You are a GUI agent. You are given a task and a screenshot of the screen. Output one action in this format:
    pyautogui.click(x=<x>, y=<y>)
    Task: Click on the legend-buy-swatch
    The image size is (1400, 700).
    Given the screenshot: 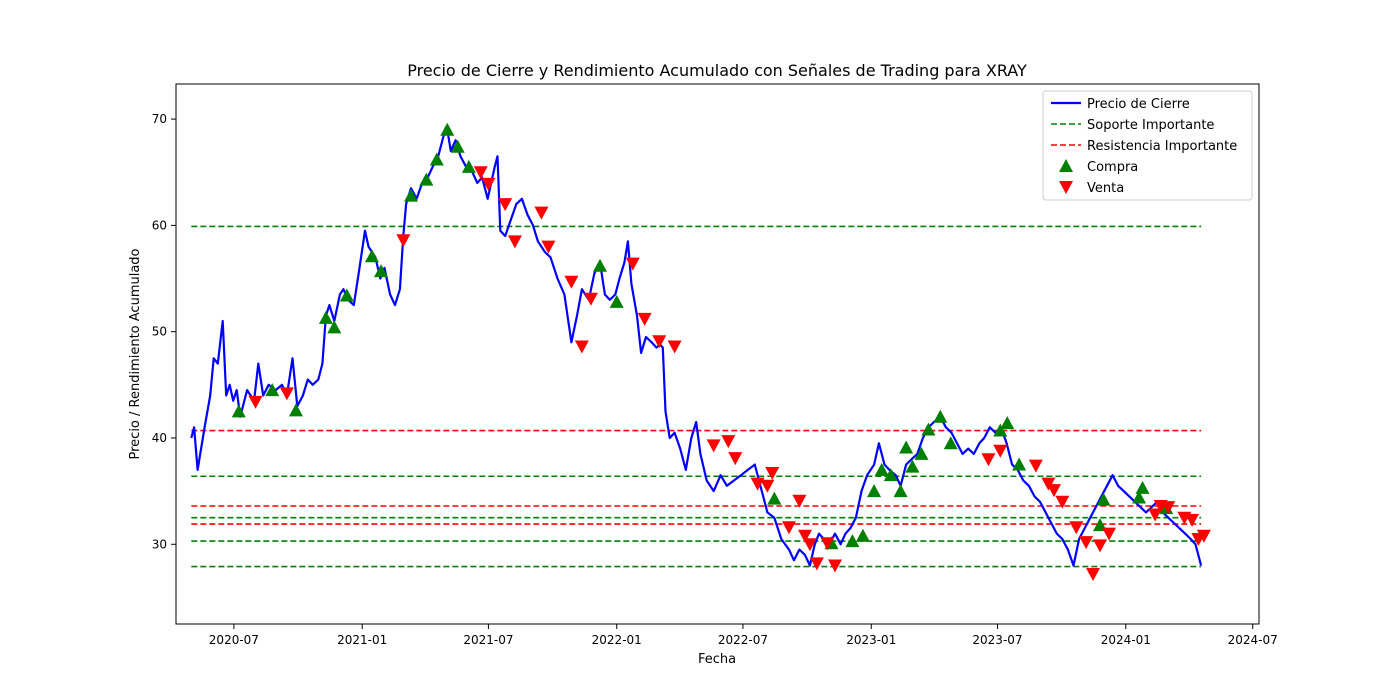 What is the action you would take?
    pyautogui.click(x=1066, y=165)
    